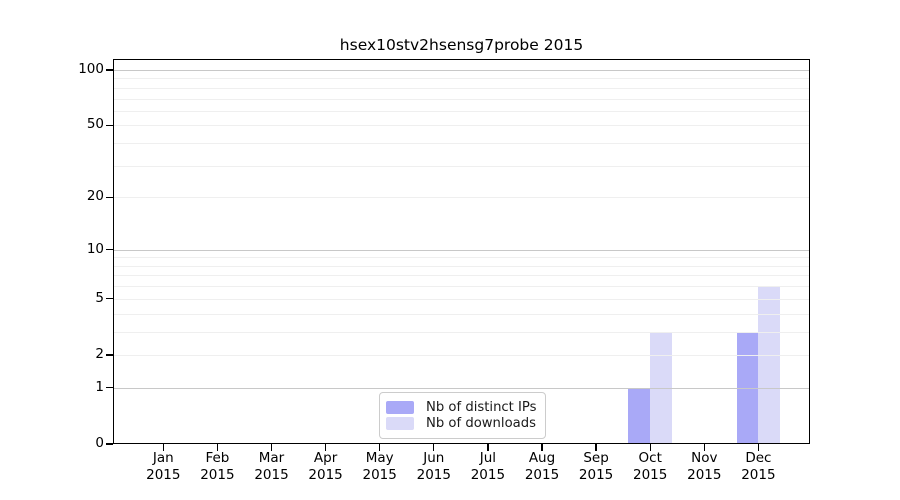 The width and height of the screenshot is (900, 500). Describe the element at coordinates (271, 447) in the screenshot. I see `x-axis-tick-mar` at that location.